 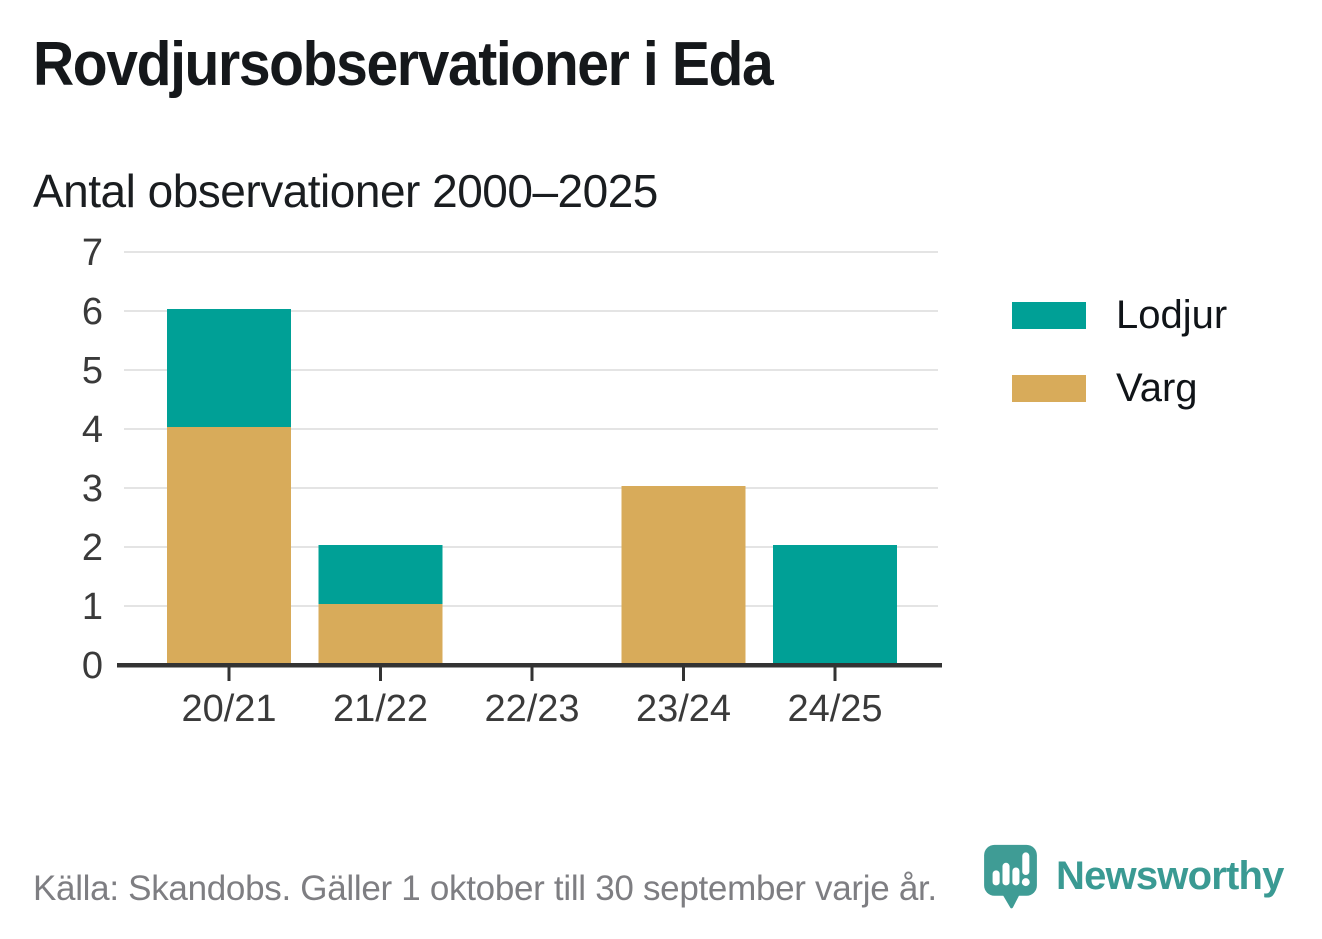 I want to click on y-tick-label: 1, so click(x=92, y=607).